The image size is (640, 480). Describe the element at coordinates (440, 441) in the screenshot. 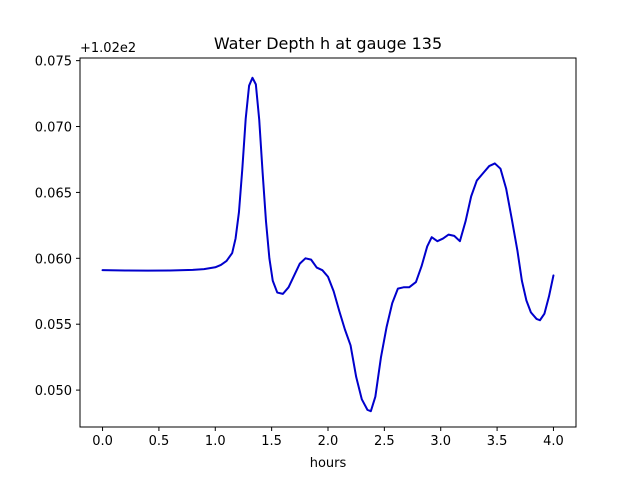

I see `x-tick-label: 3.0` at that location.